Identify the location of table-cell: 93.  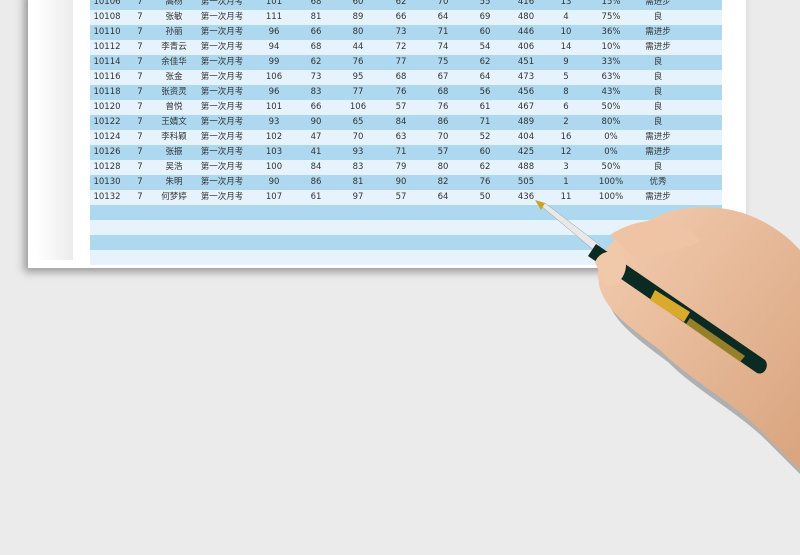
(358, 152).